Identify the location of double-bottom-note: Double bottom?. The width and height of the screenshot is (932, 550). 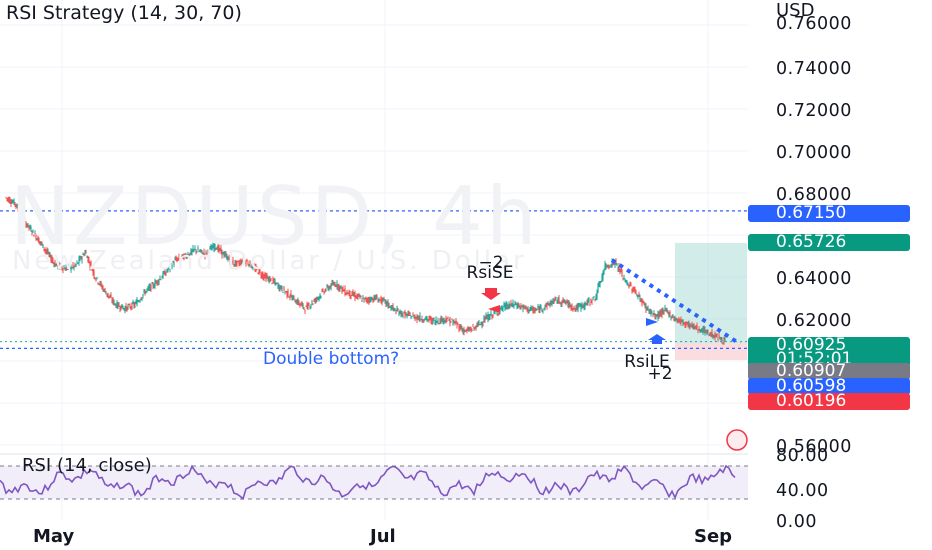
(331, 359).